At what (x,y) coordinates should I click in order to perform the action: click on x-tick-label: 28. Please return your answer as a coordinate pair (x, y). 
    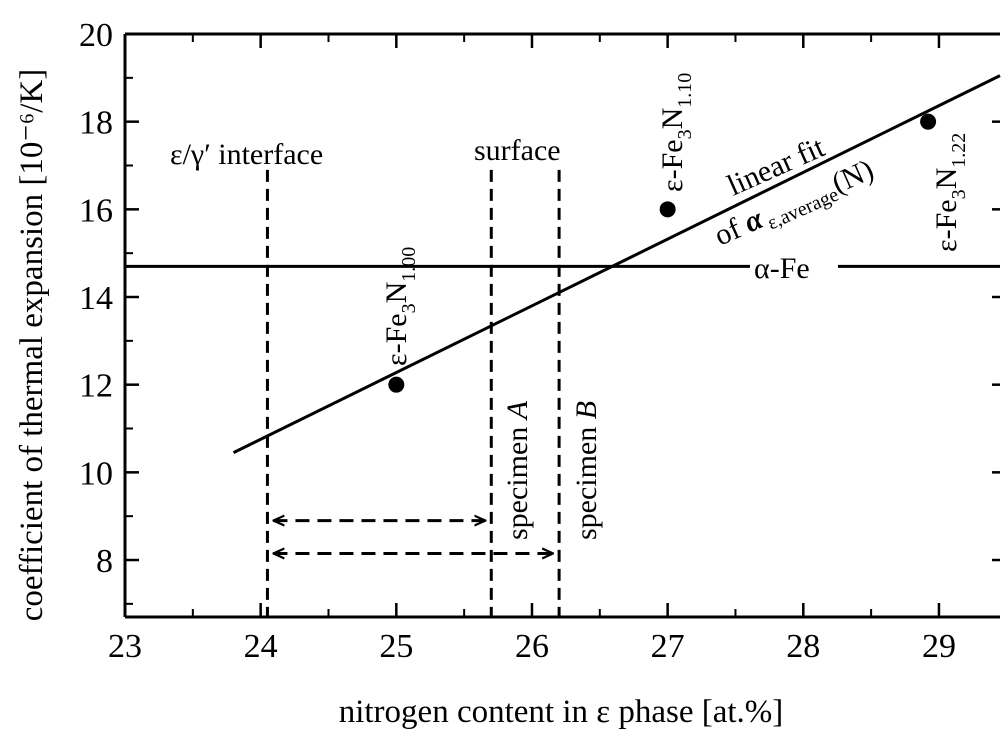
    Looking at the image, I should click on (803, 646).